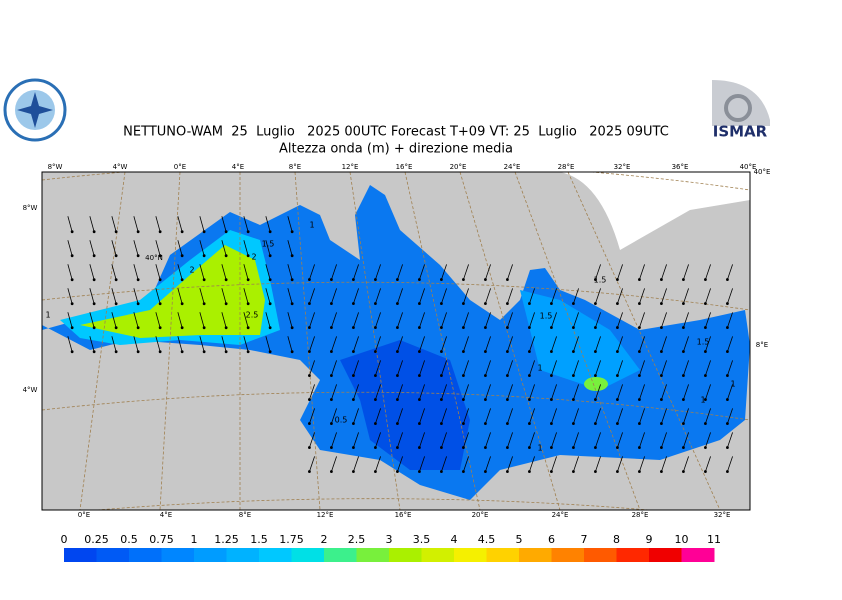  I want to click on bottom-label: 28°E, so click(640, 515).